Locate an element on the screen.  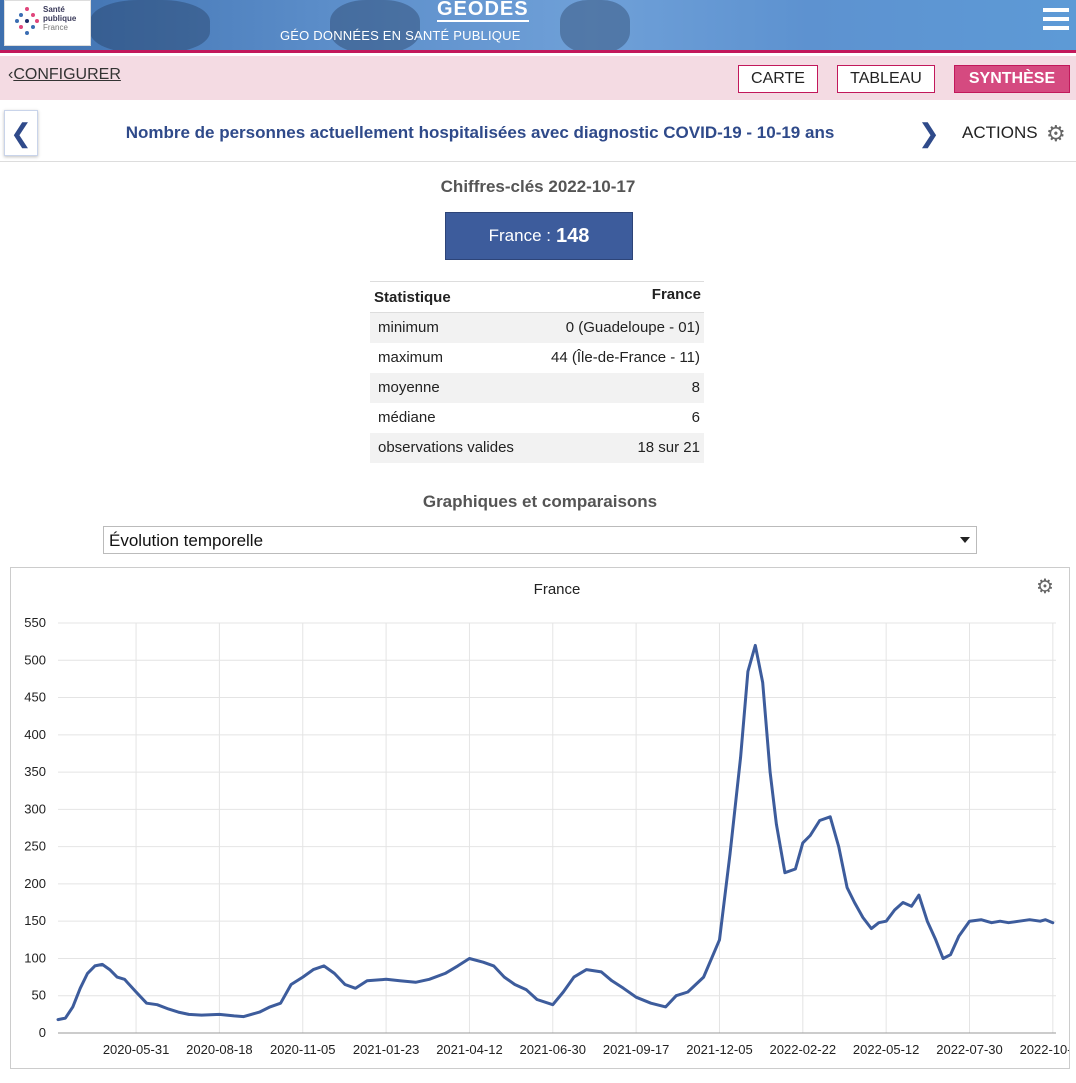
stat-name: médiane is located at coordinates (407, 417).